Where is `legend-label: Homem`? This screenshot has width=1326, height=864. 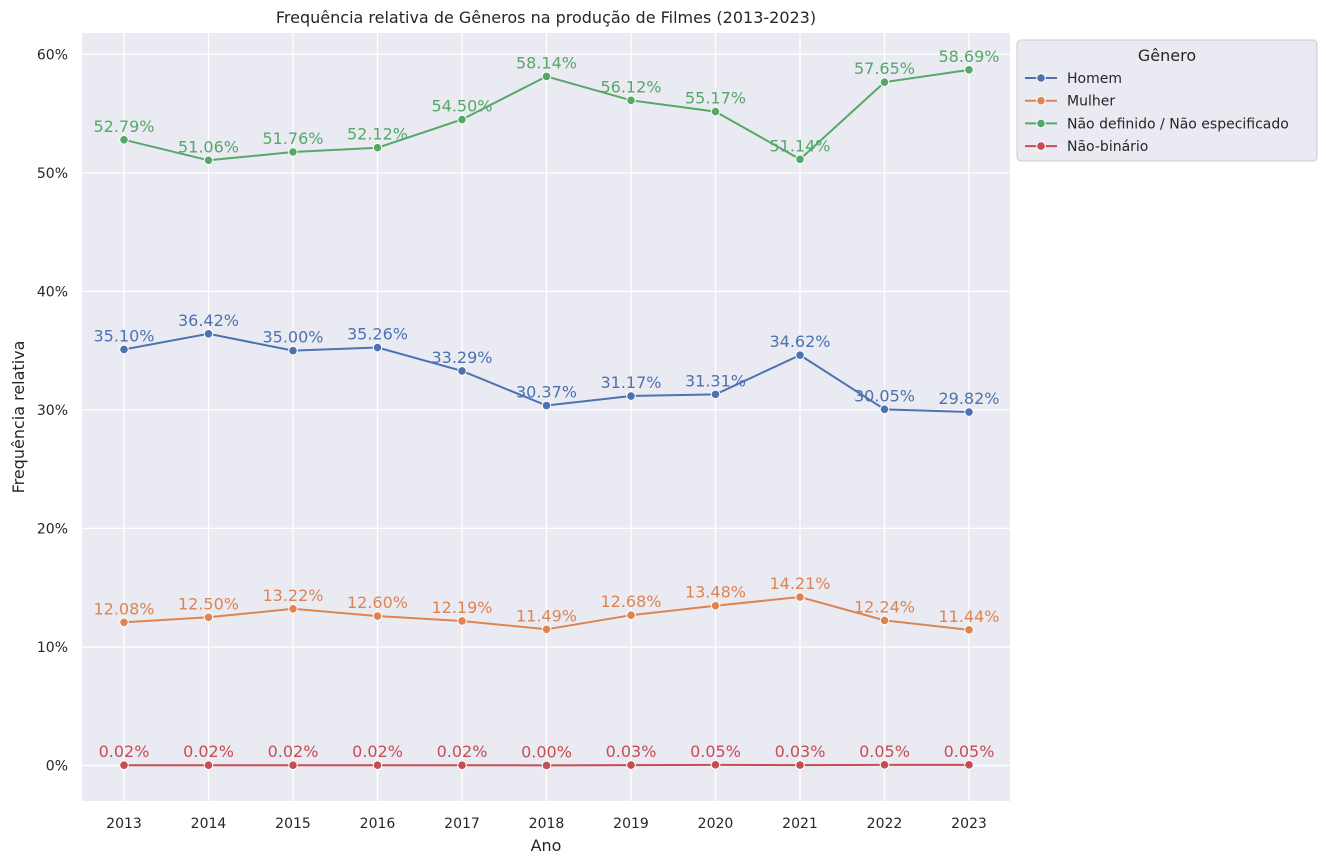
legend-label: Homem is located at coordinates (1094, 79).